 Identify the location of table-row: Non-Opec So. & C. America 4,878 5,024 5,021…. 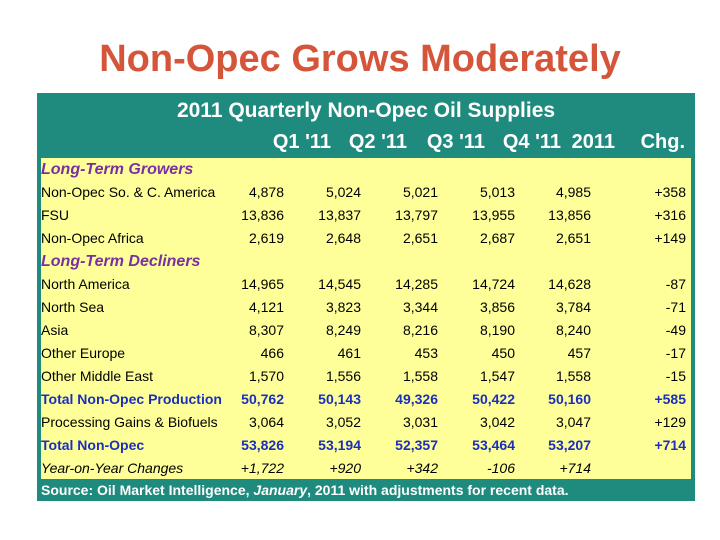
(366, 192).